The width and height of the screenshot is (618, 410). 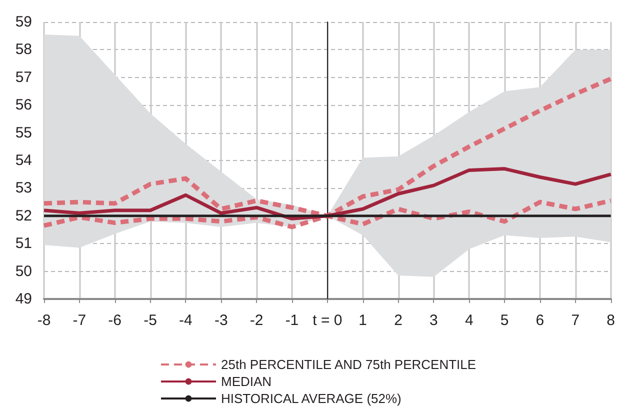 I want to click on legend-label: MEDIAN, so click(x=246, y=381).